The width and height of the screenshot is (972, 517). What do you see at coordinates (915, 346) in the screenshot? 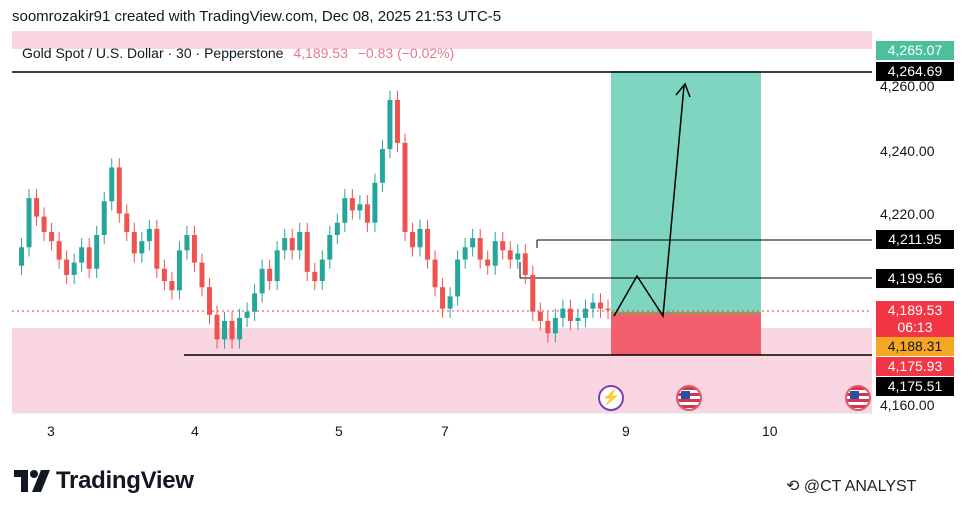
I see `price-label-entry: 4,188.31` at bounding box center [915, 346].